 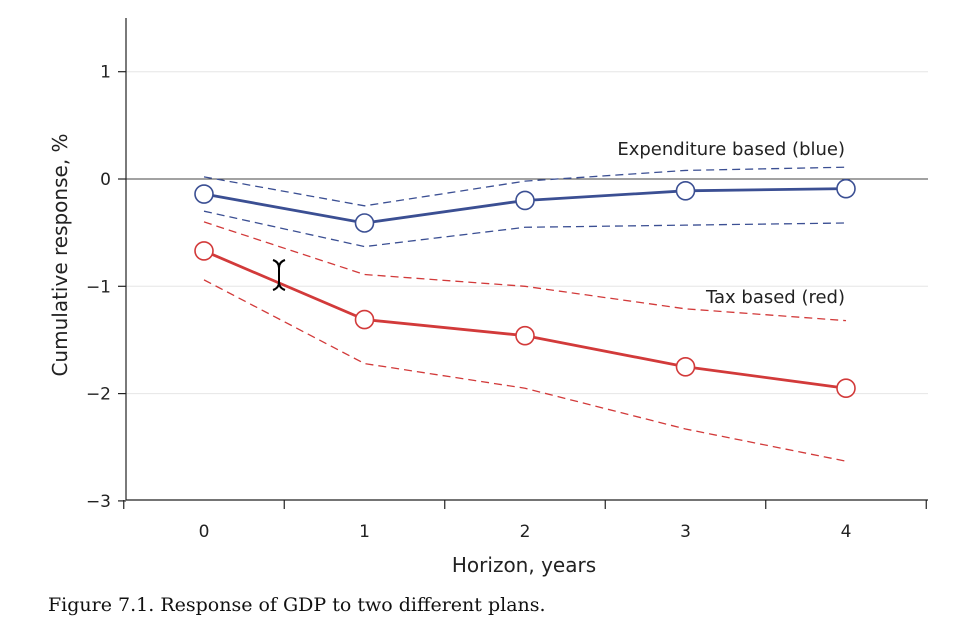 I want to click on x-tick-label-3: 3, so click(x=685, y=532).